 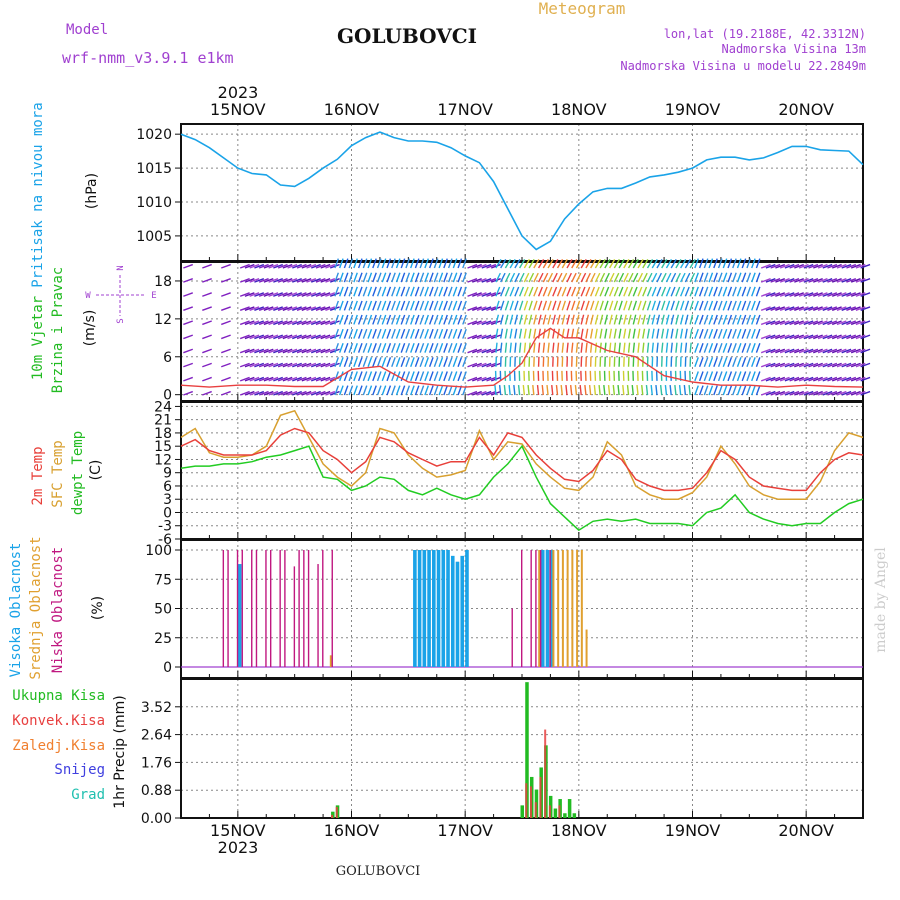 I want to click on y-tick-label: 9, so click(x=167, y=474).